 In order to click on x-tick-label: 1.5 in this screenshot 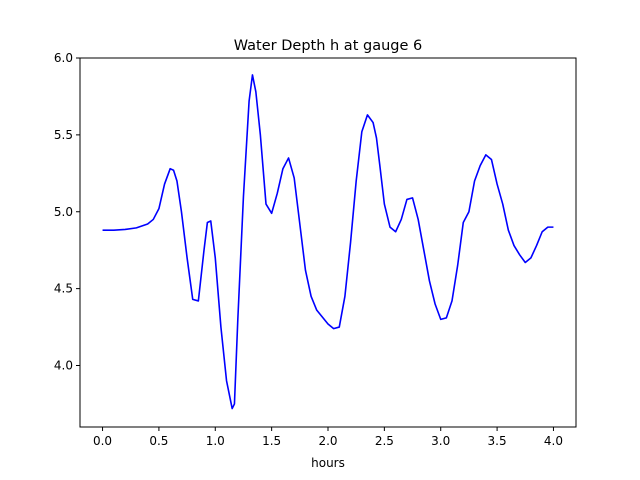, I will do `click(271, 441)`.